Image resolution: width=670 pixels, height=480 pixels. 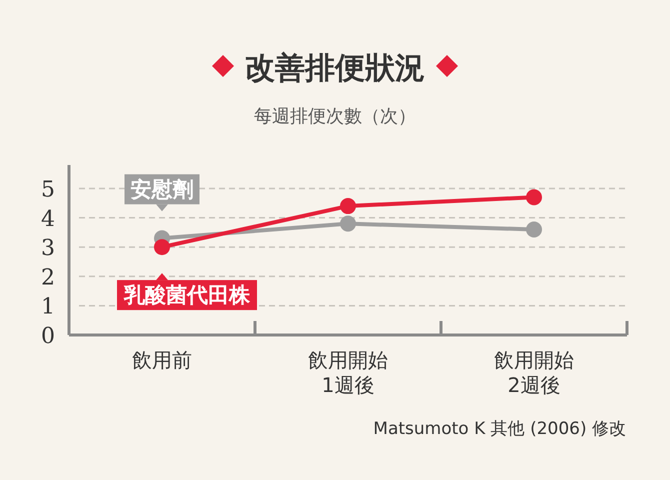 What do you see at coordinates (48, 189) in the screenshot?
I see `y-tick-label: 5` at bounding box center [48, 189].